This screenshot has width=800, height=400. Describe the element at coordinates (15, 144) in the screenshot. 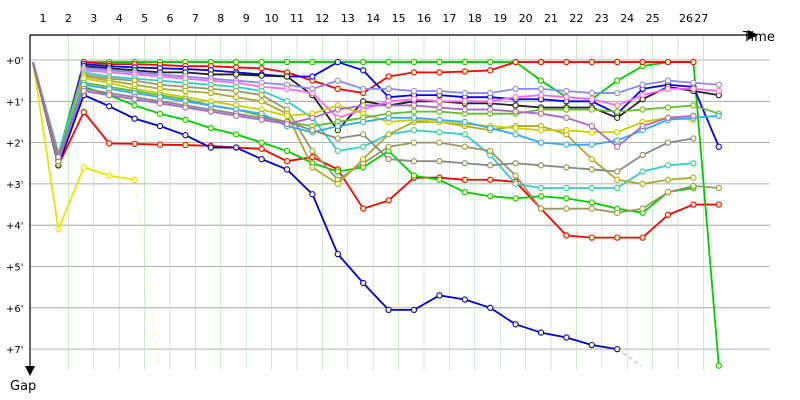

I see `y-tick-label: +2'` at that location.